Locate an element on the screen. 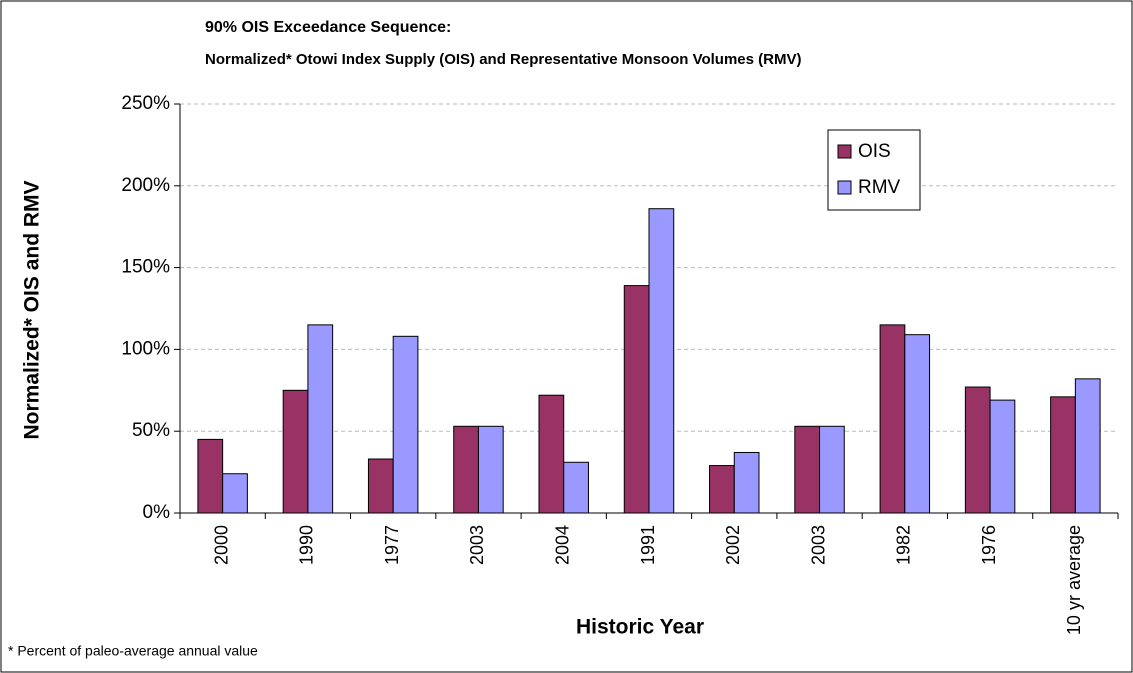 The height and width of the screenshot is (673, 1133). y-tick-label: 0% is located at coordinates (157, 512).